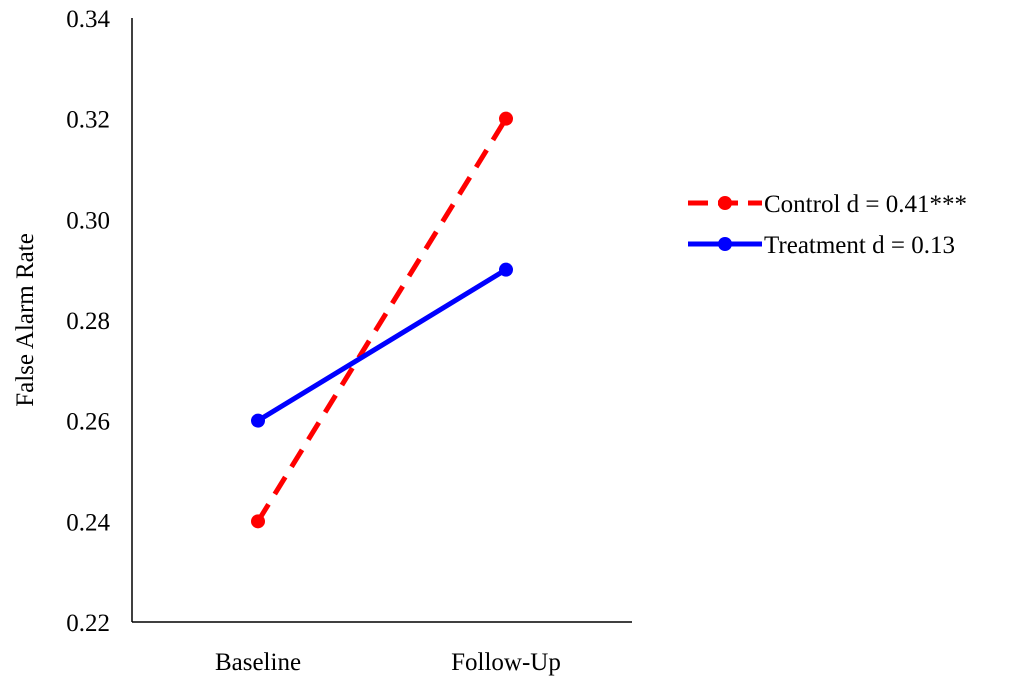 The width and height of the screenshot is (1029, 687). Describe the element at coordinates (88, 422) in the screenshot. I see `y-tick-label: 0.26` at that location.